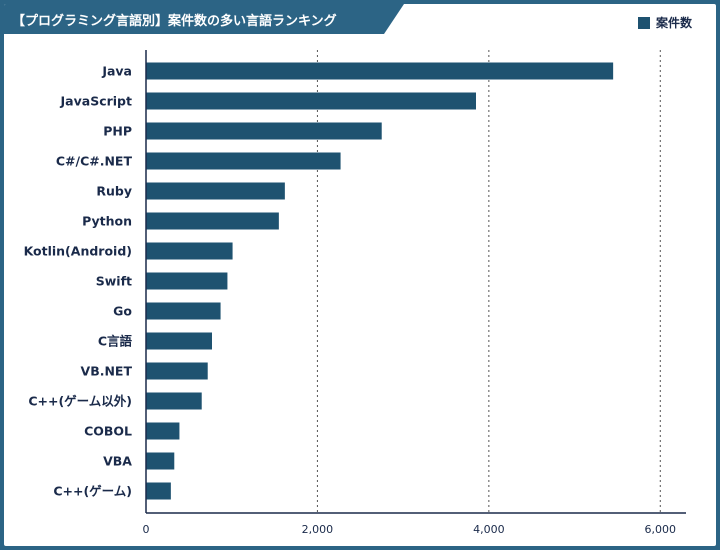 The width and height of the screenshot is (720, 550). I want to click on category-label-9: C言語, so click(115, 341).